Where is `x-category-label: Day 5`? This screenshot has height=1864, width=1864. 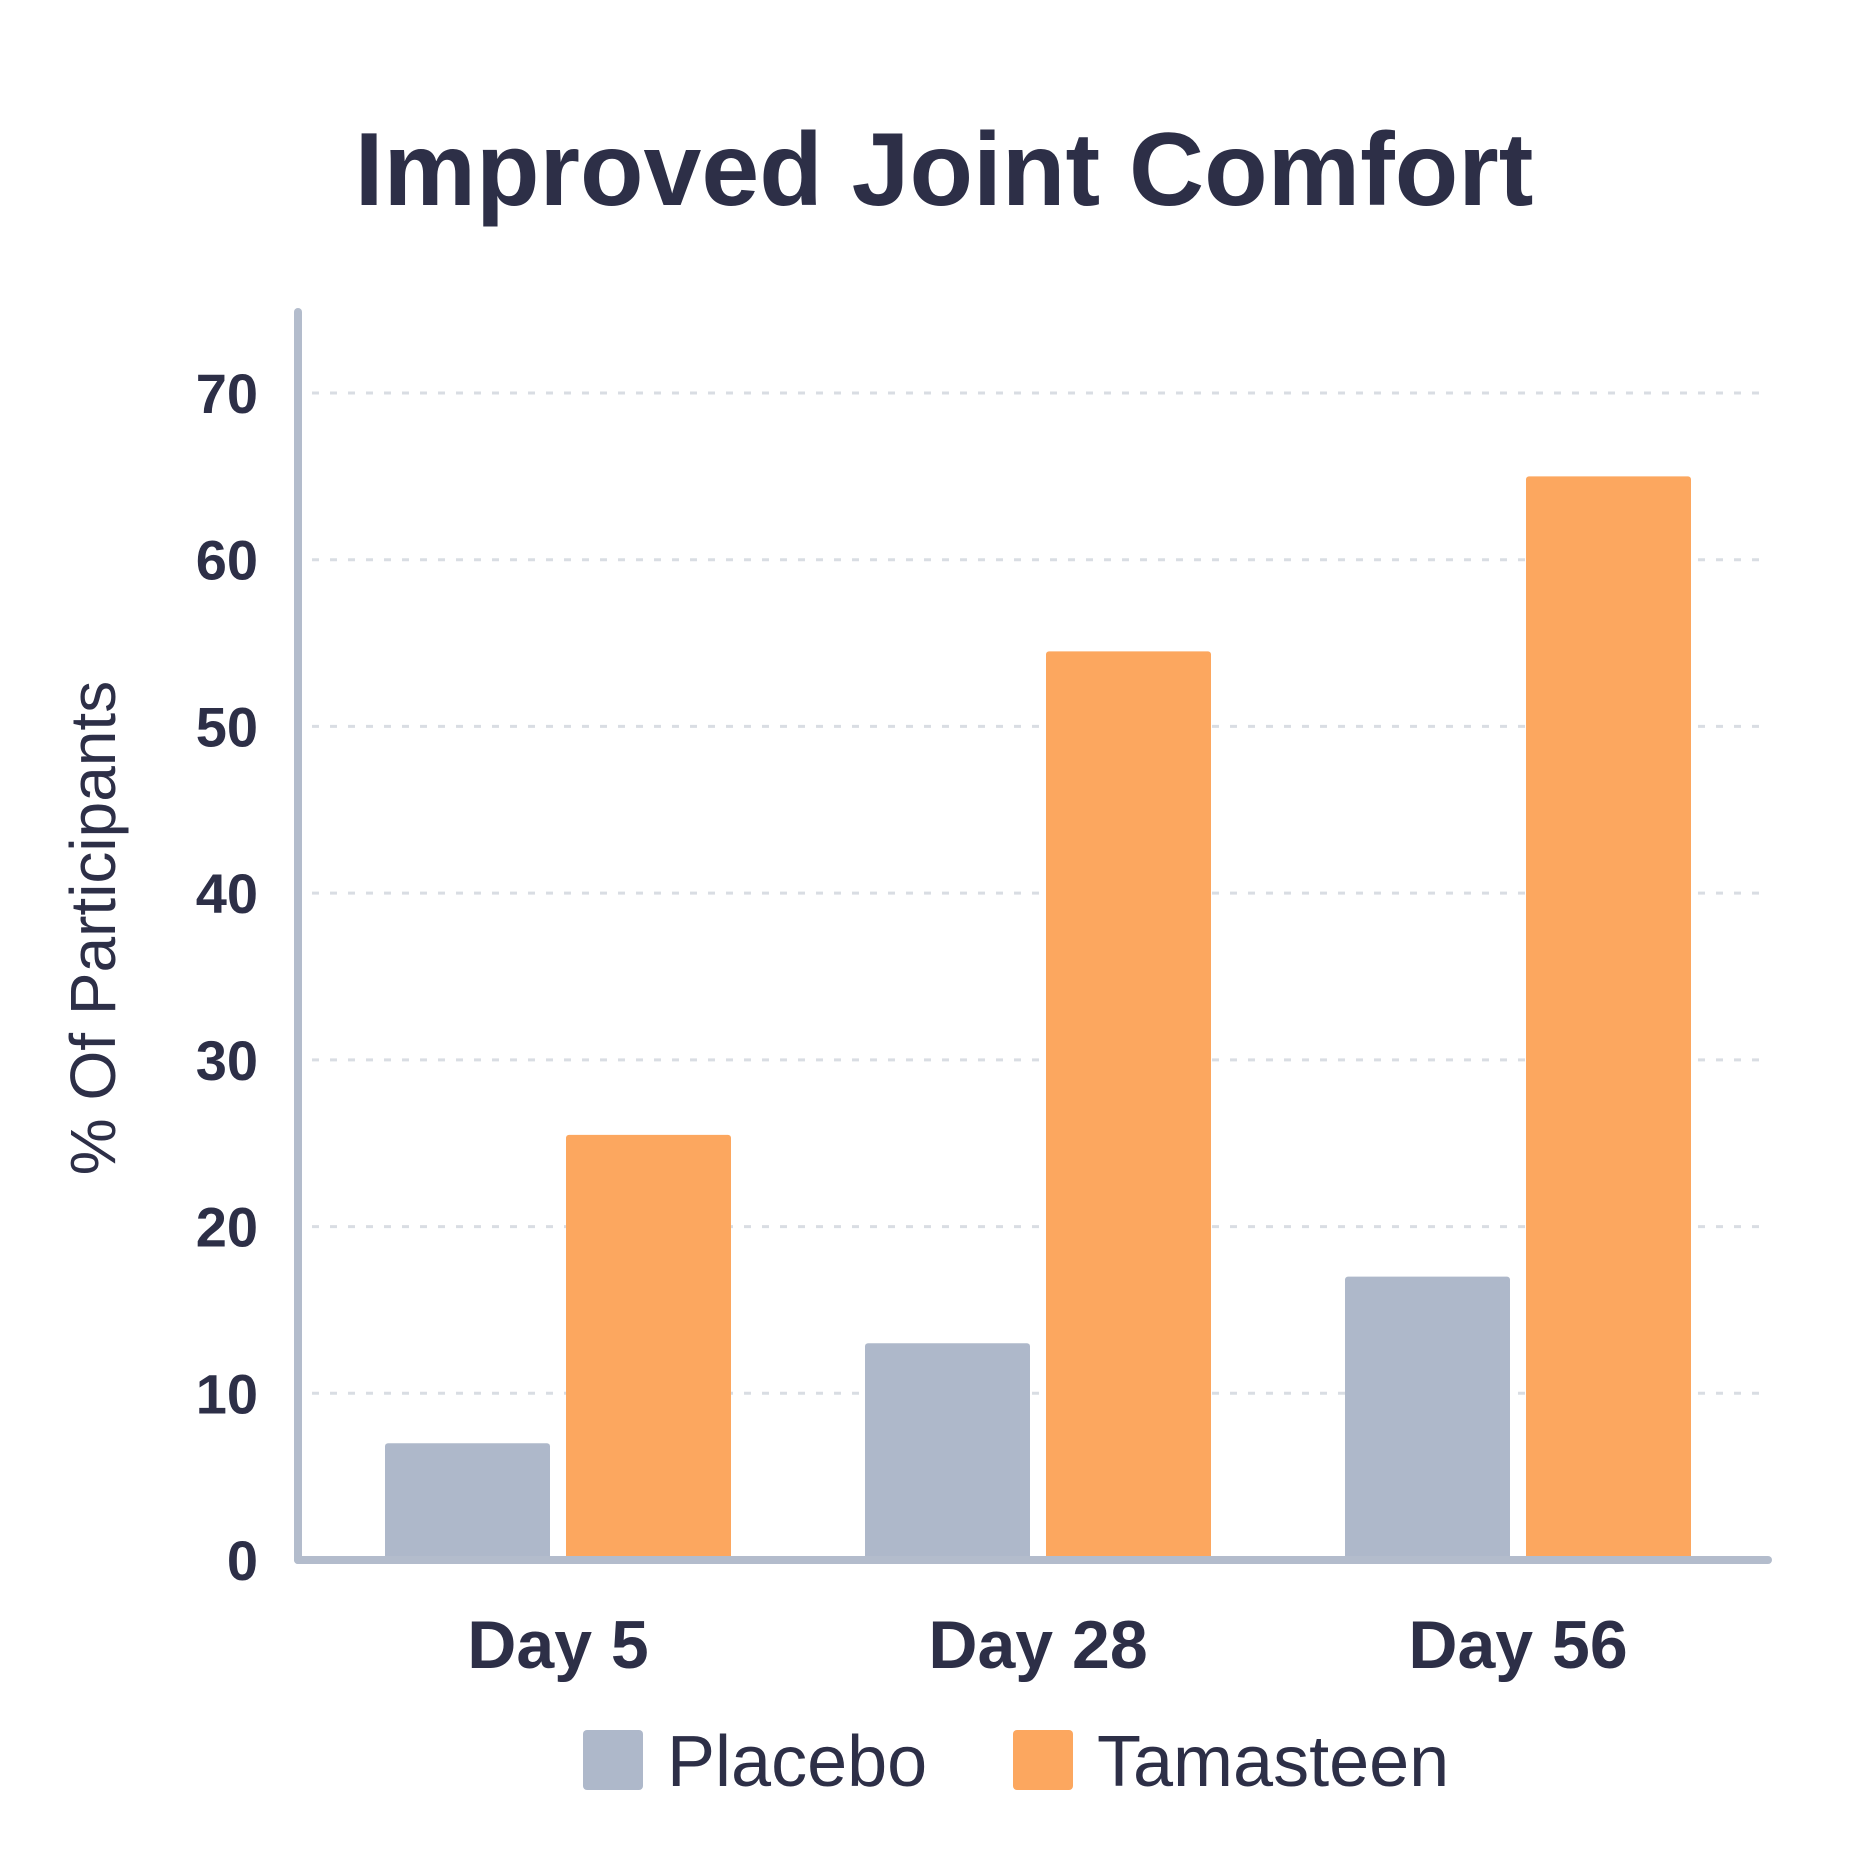
x-category-label: Day 5 is located at coordinates (557, 1645).